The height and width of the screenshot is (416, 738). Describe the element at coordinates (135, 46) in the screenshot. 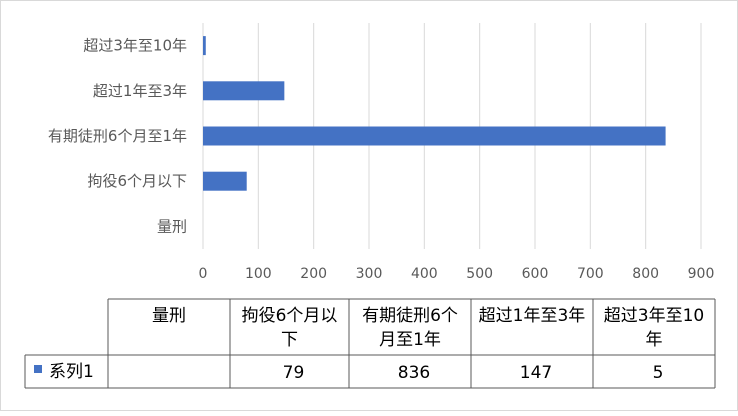

I see `y-tick-label: 超过3年至10年` at that location.